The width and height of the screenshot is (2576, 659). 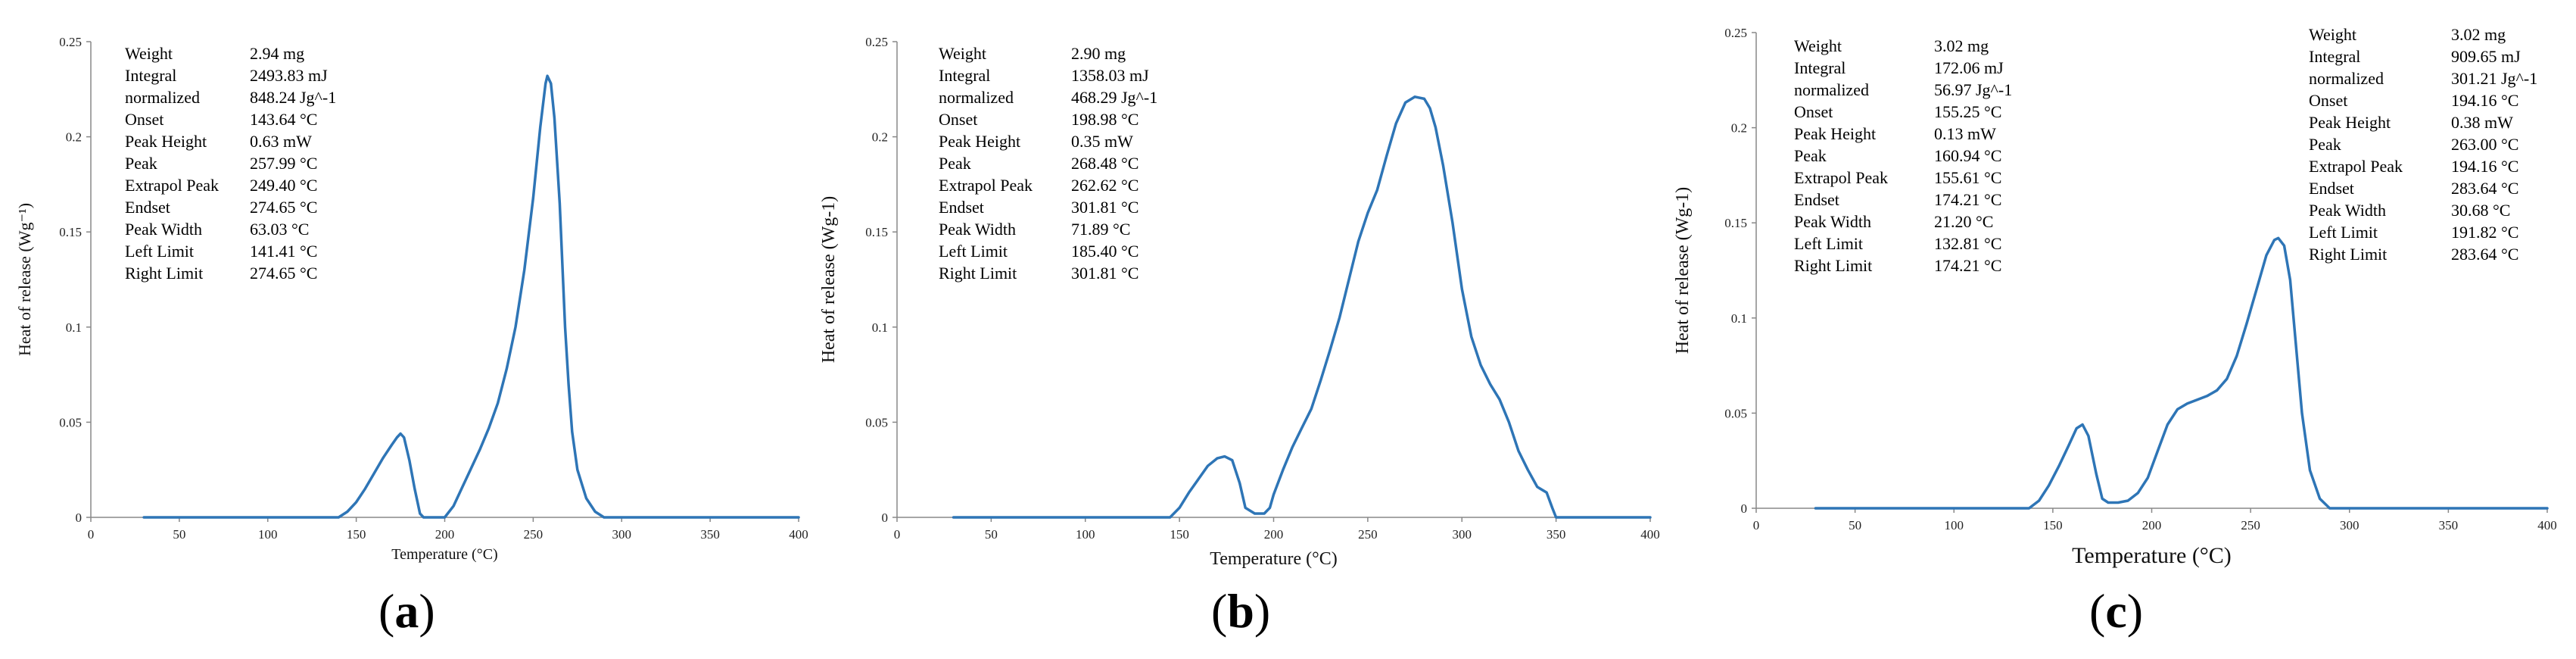 I want to click on stat-value: 263.00 °C, so click(x=2484, y=144).